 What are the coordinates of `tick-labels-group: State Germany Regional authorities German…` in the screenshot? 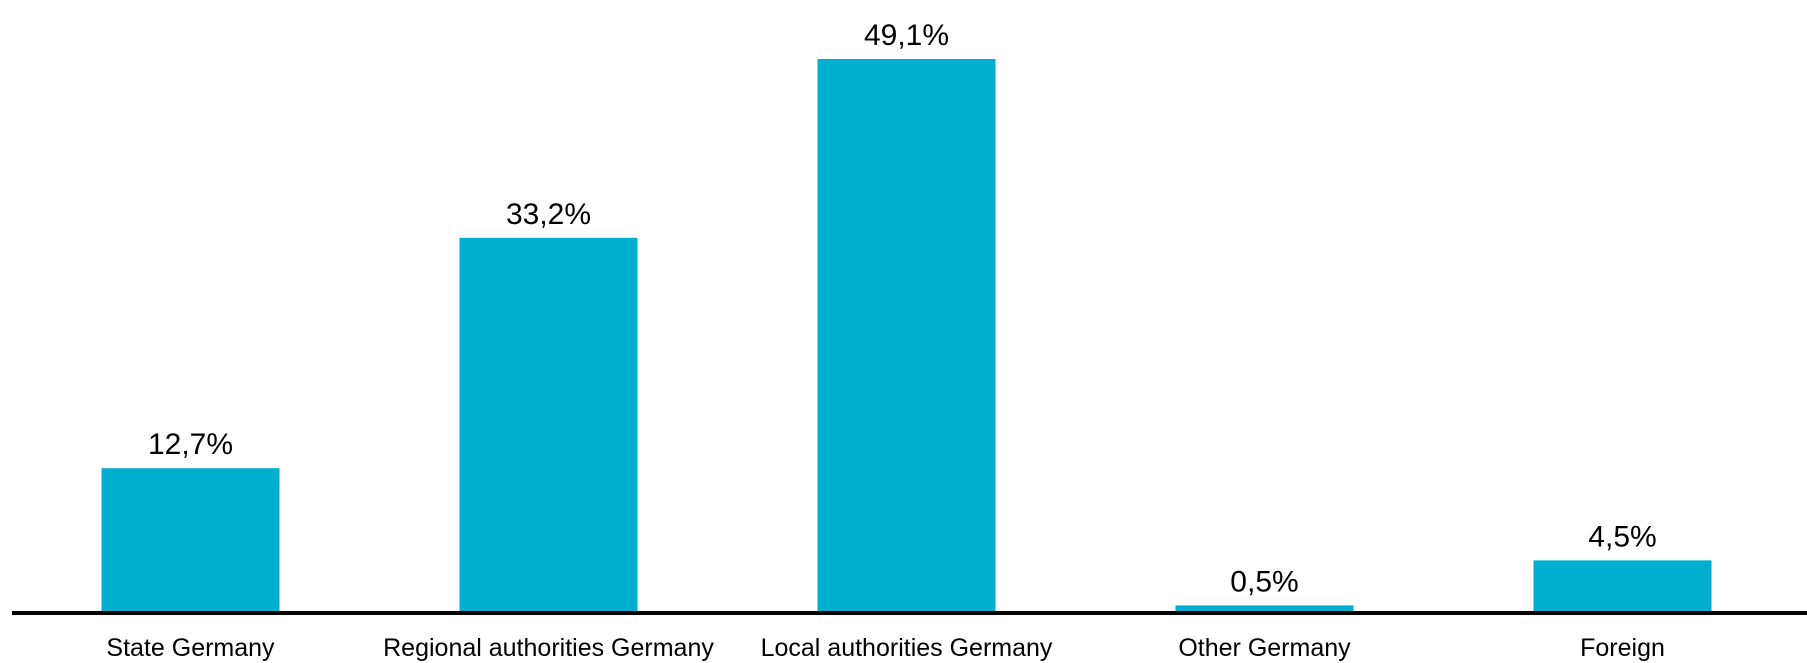 It's located at (885, 648).